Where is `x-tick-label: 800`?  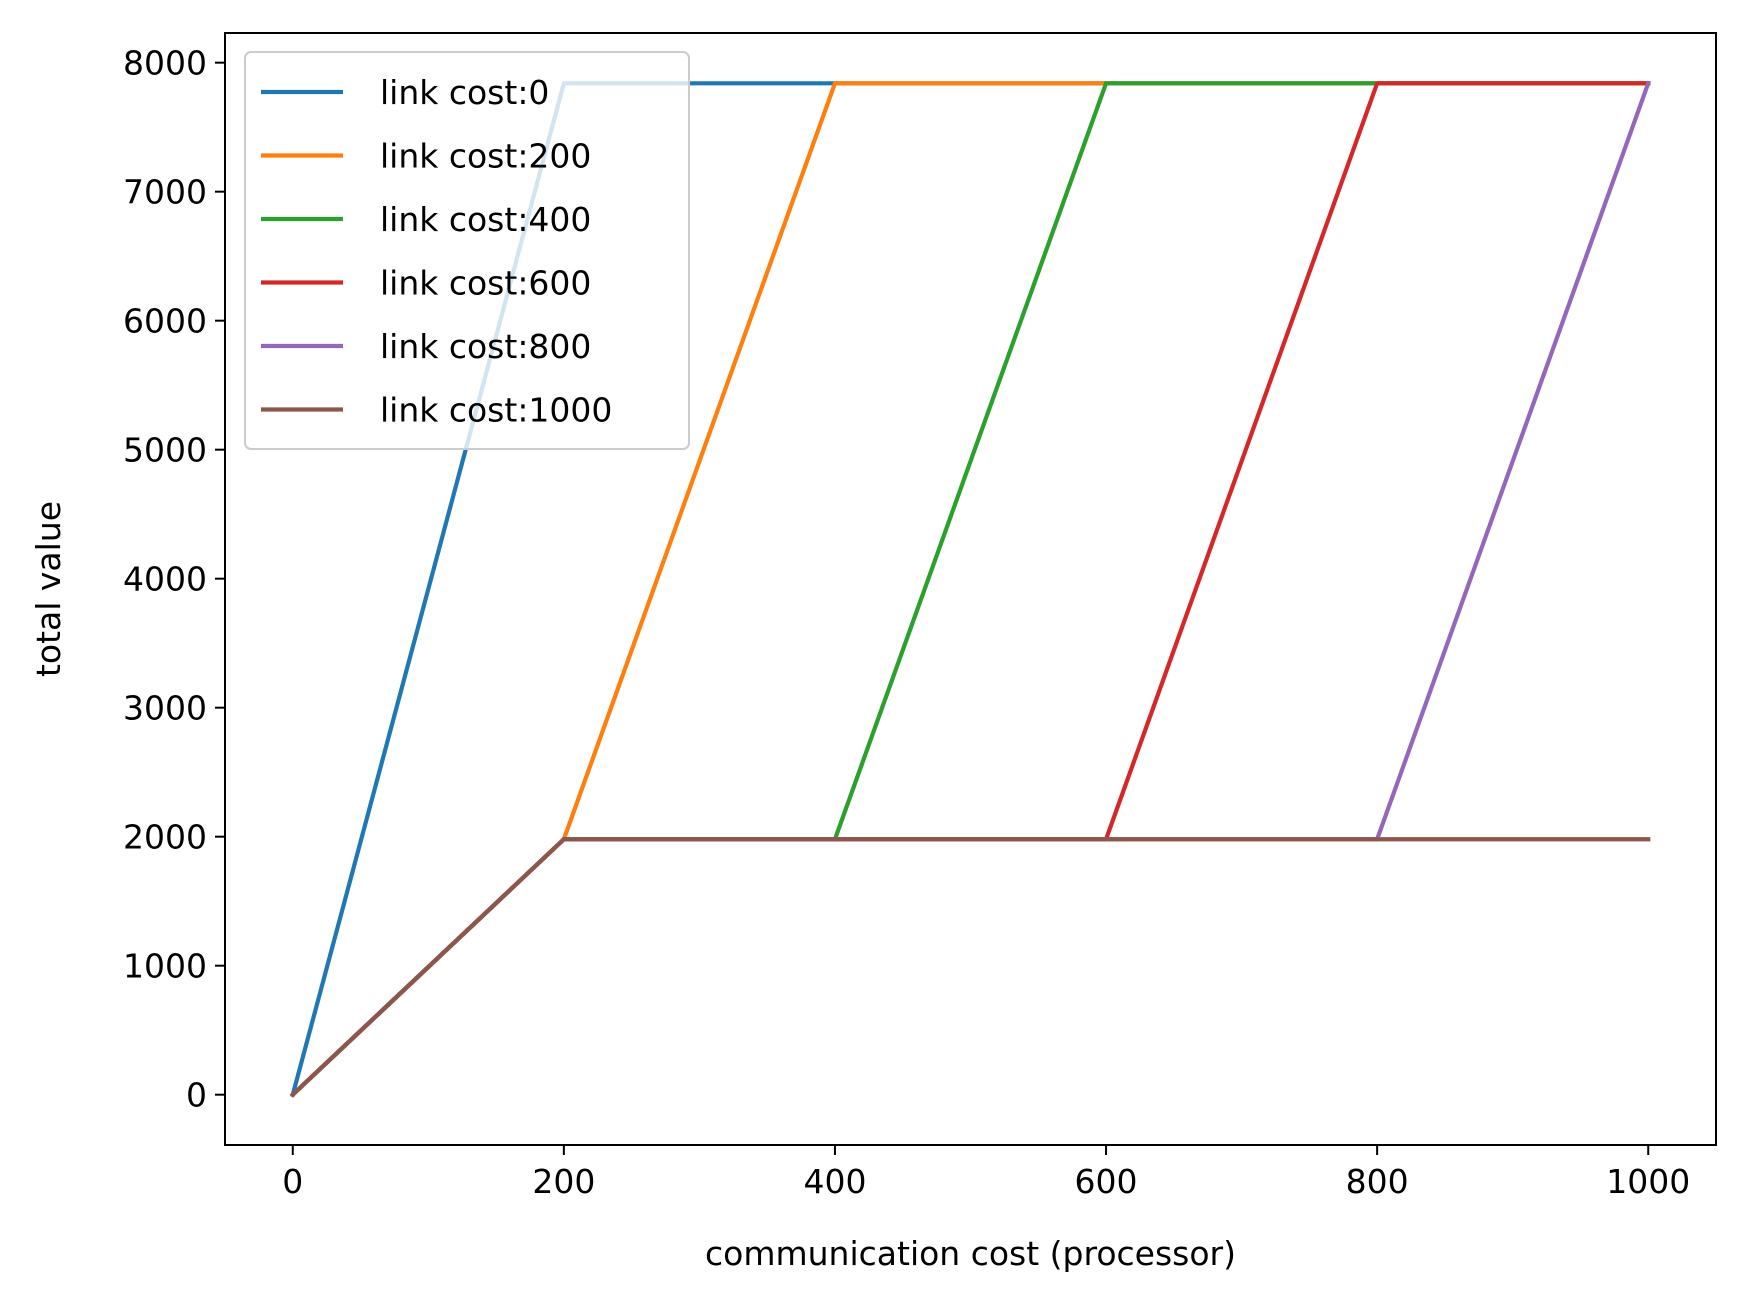
x-tick-label: 800 is located at coordinates (1377, 1181).